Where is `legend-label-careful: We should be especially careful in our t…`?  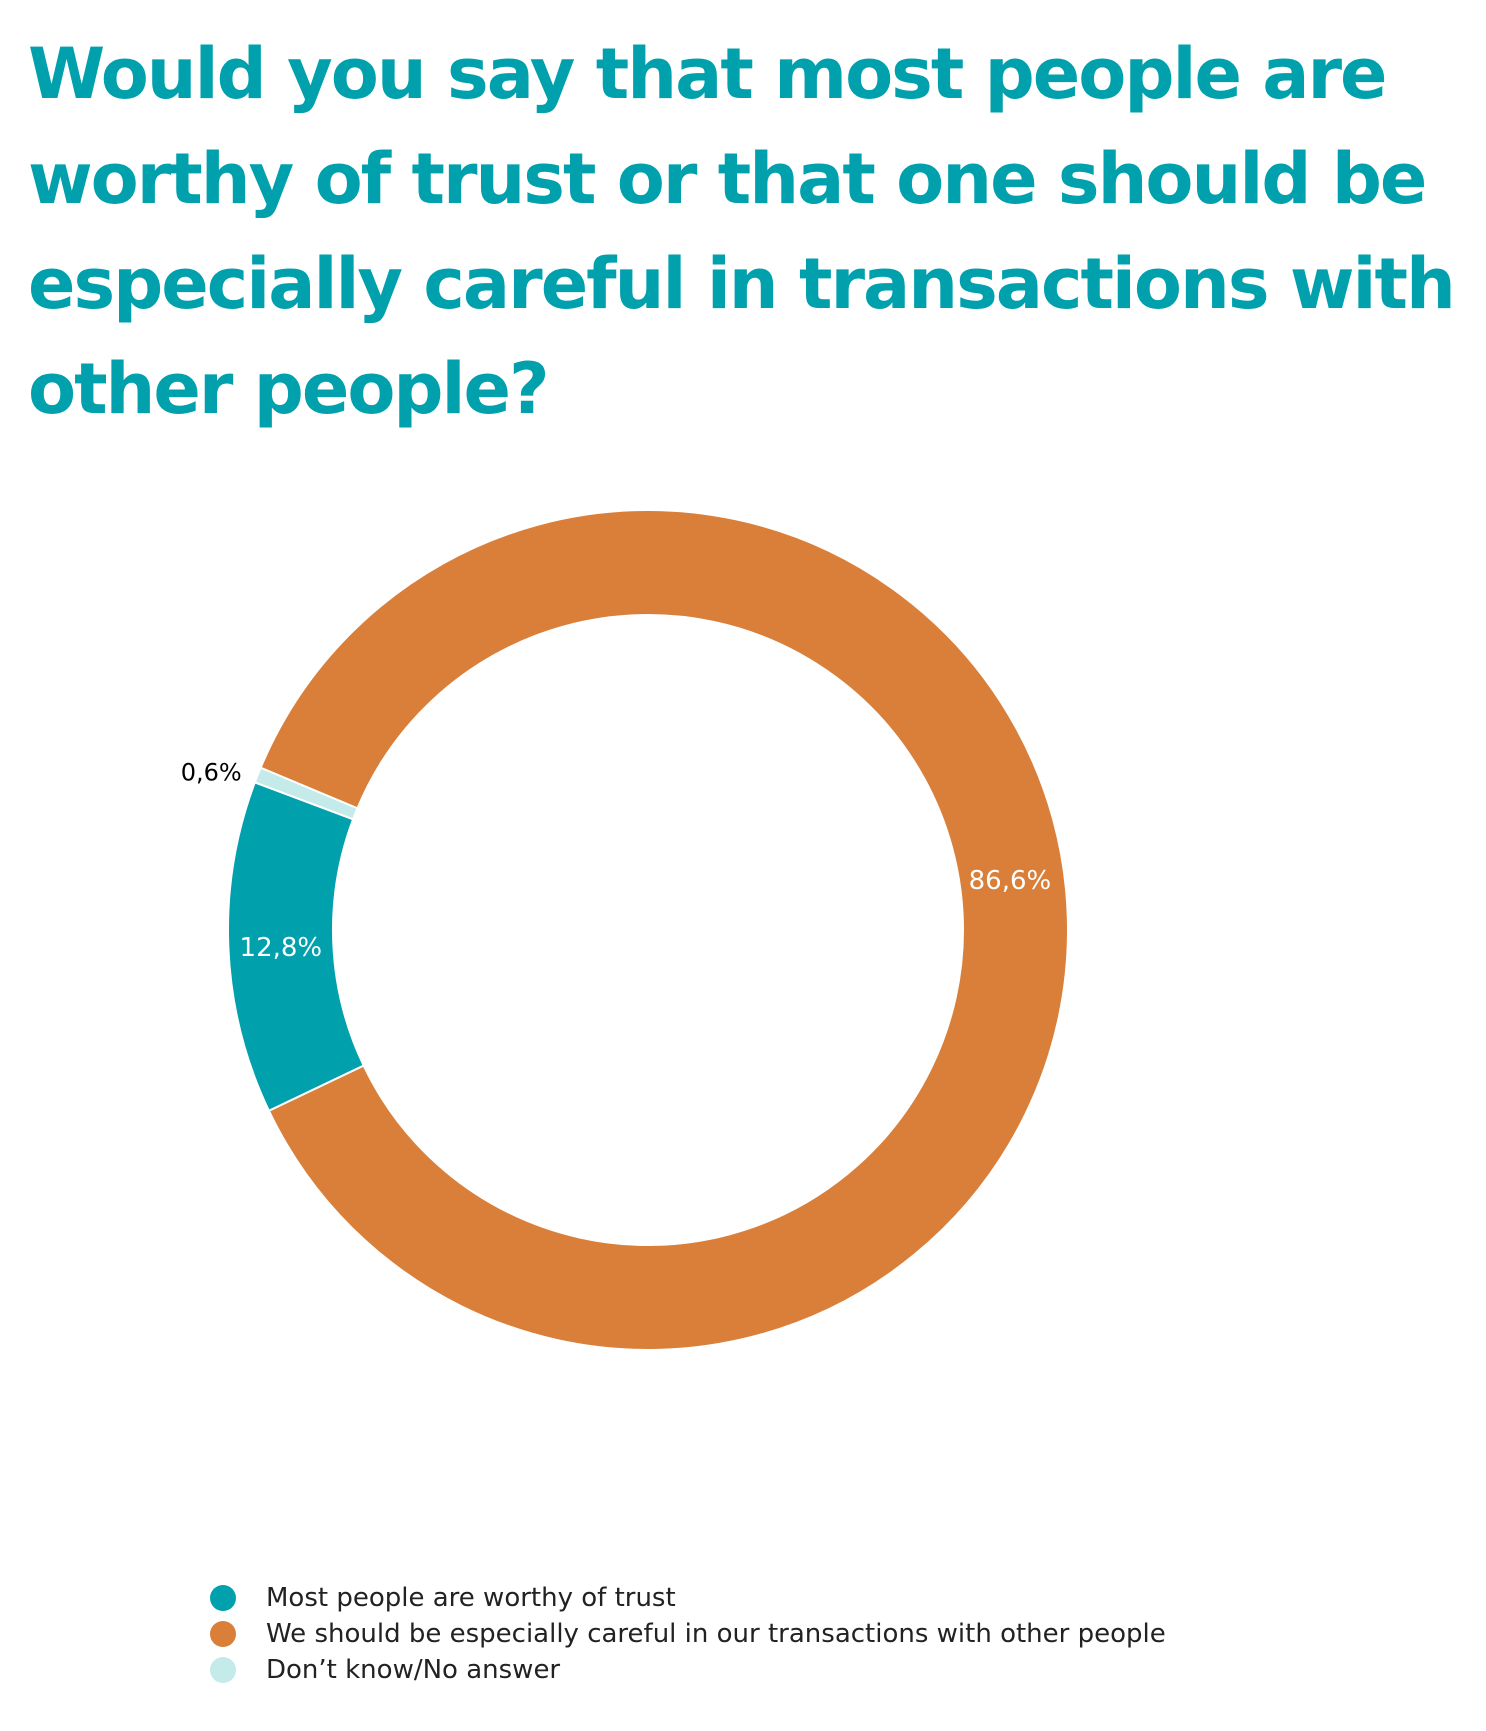
legend-label-careful: We should be especially careful in our t… is located at coordinates (716, 1634).